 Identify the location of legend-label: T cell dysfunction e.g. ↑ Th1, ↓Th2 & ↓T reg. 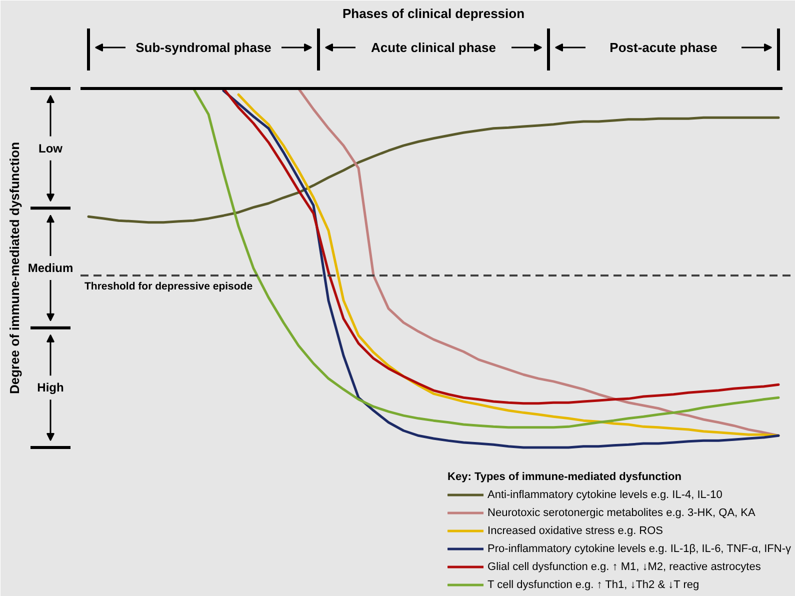
(594, 585).